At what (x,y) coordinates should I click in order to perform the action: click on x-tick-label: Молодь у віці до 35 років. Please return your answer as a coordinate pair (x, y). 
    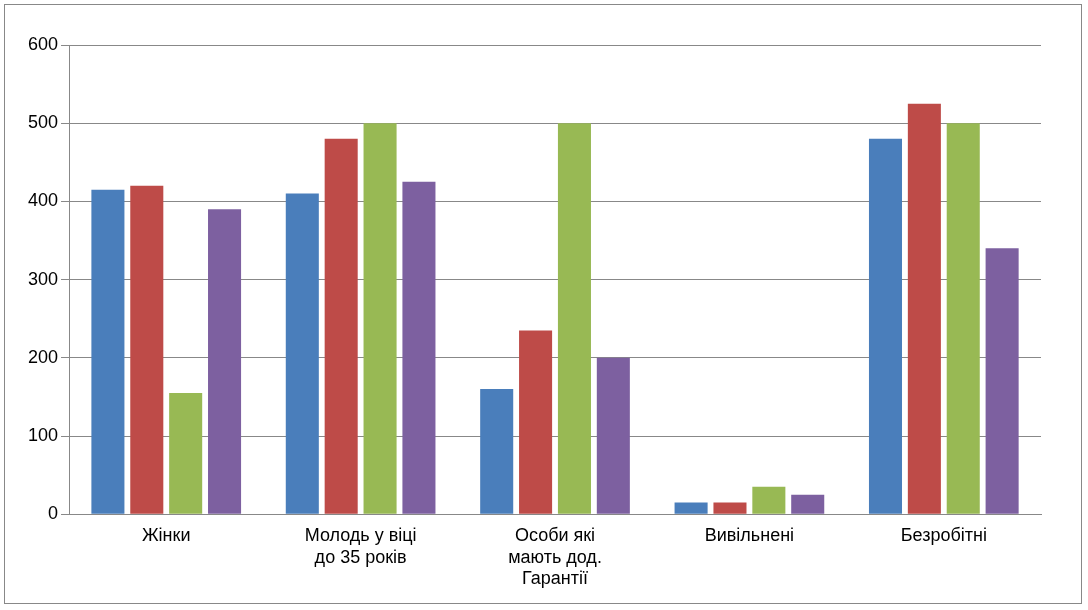
    Looking at the image, I should click on (360, 545).